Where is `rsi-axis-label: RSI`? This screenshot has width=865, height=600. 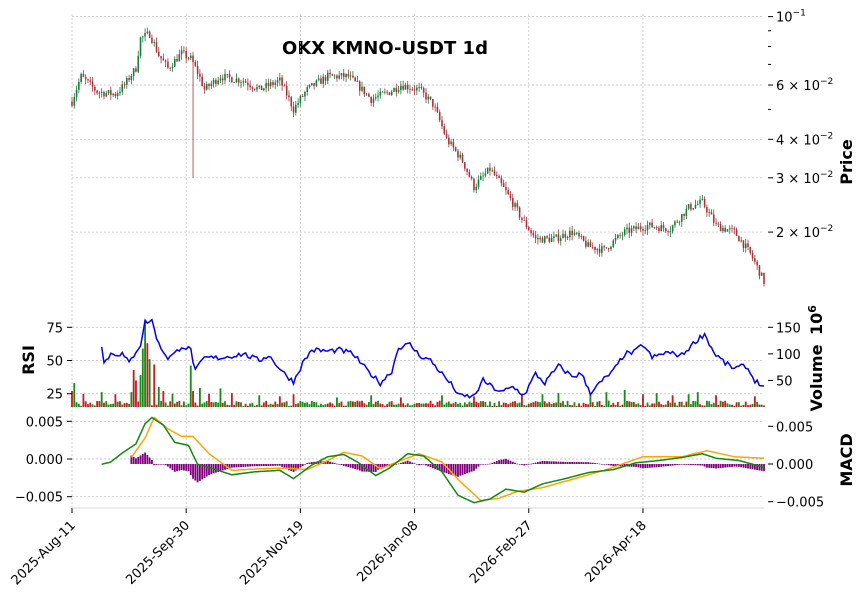
rsi-axis-label: RSI is located at coordinates (28, 360).